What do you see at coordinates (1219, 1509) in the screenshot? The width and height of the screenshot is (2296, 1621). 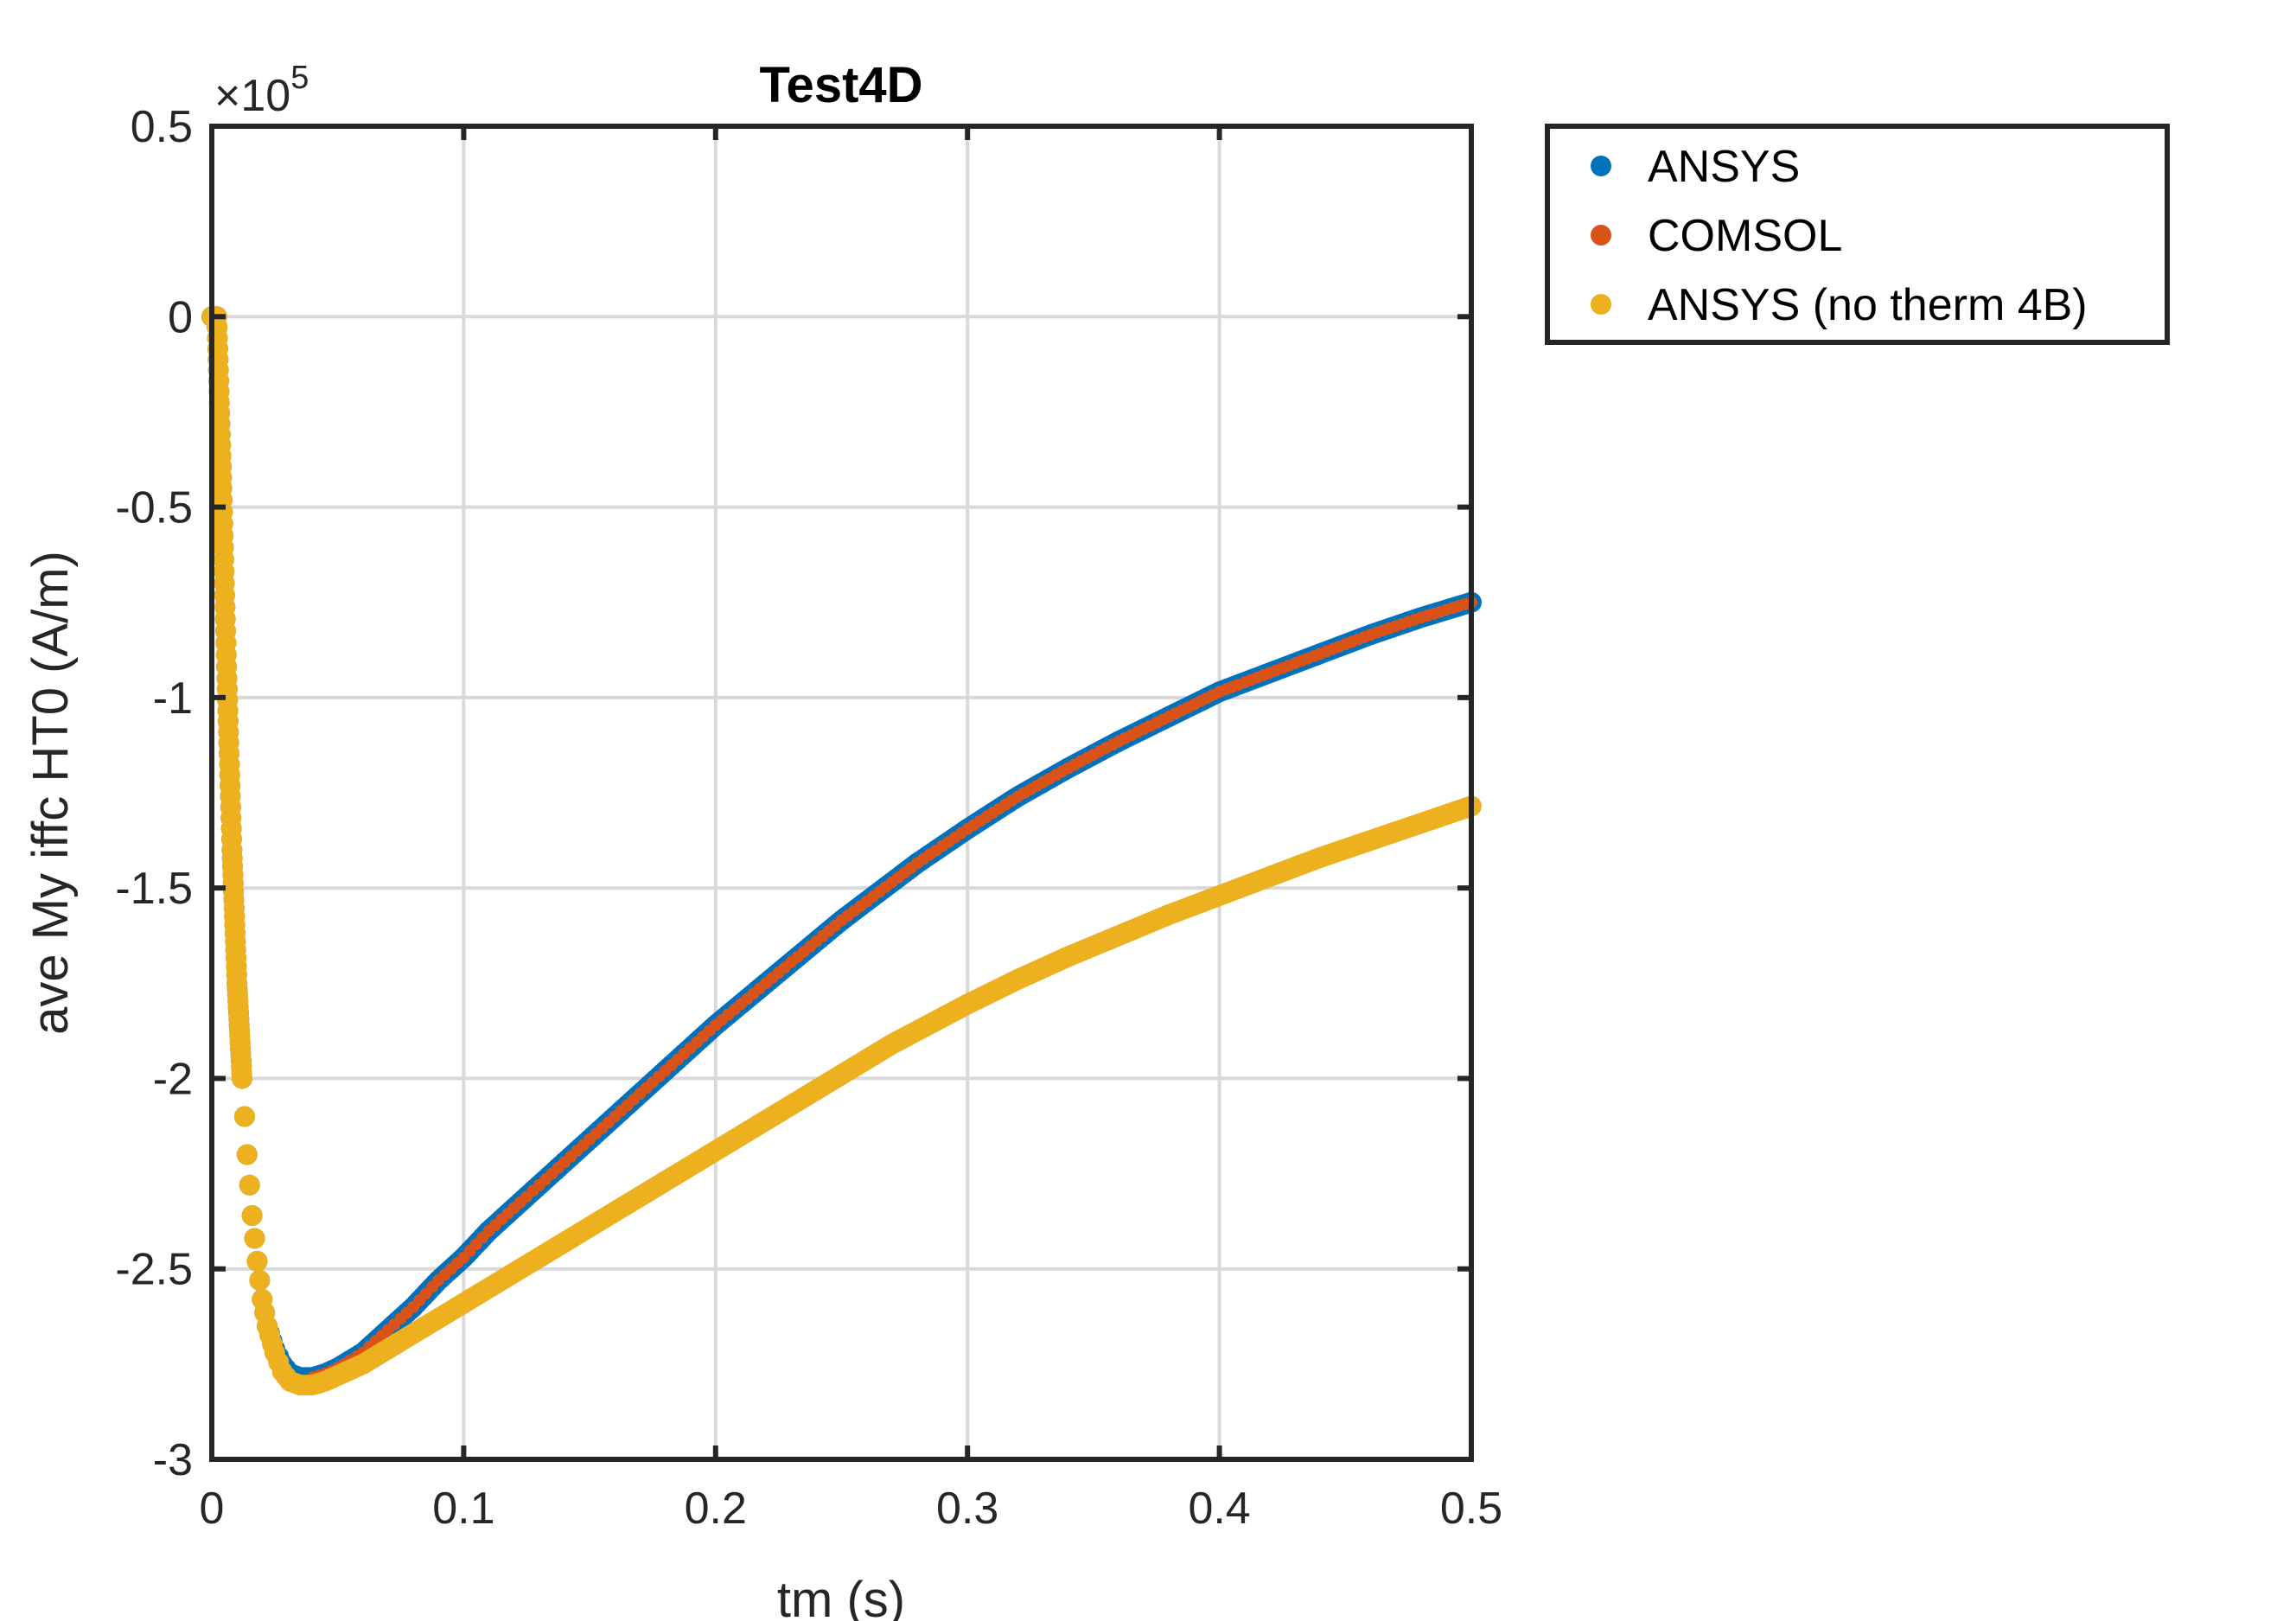 I see `x-tick-label: 0.4` at bounding box center [1219, 1509].